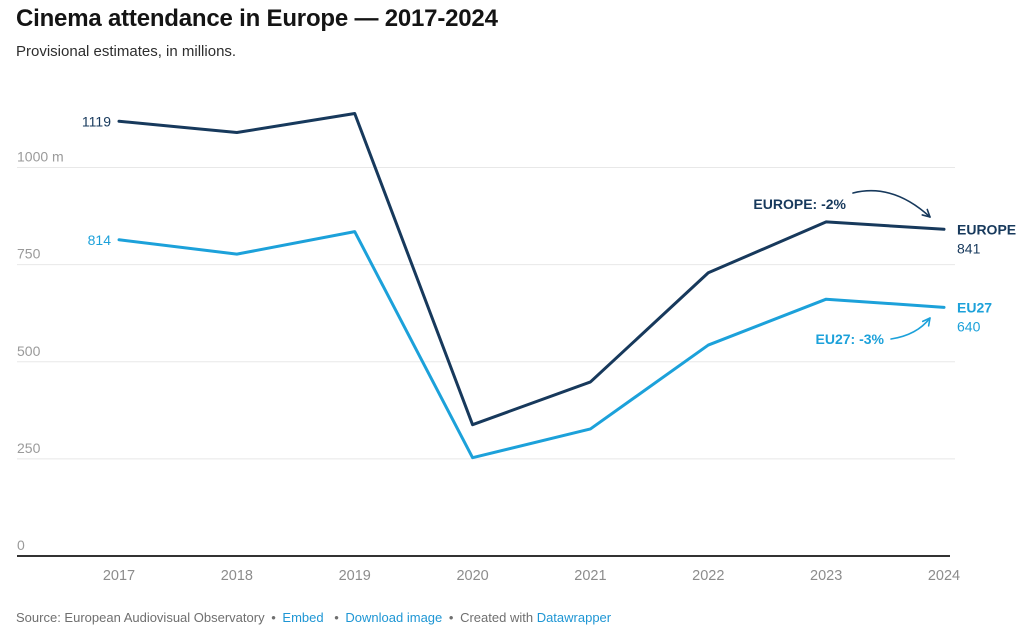 This screenshot has width=1017, height=632. I want to click on download-image-link: Download image, so click(394, 617).